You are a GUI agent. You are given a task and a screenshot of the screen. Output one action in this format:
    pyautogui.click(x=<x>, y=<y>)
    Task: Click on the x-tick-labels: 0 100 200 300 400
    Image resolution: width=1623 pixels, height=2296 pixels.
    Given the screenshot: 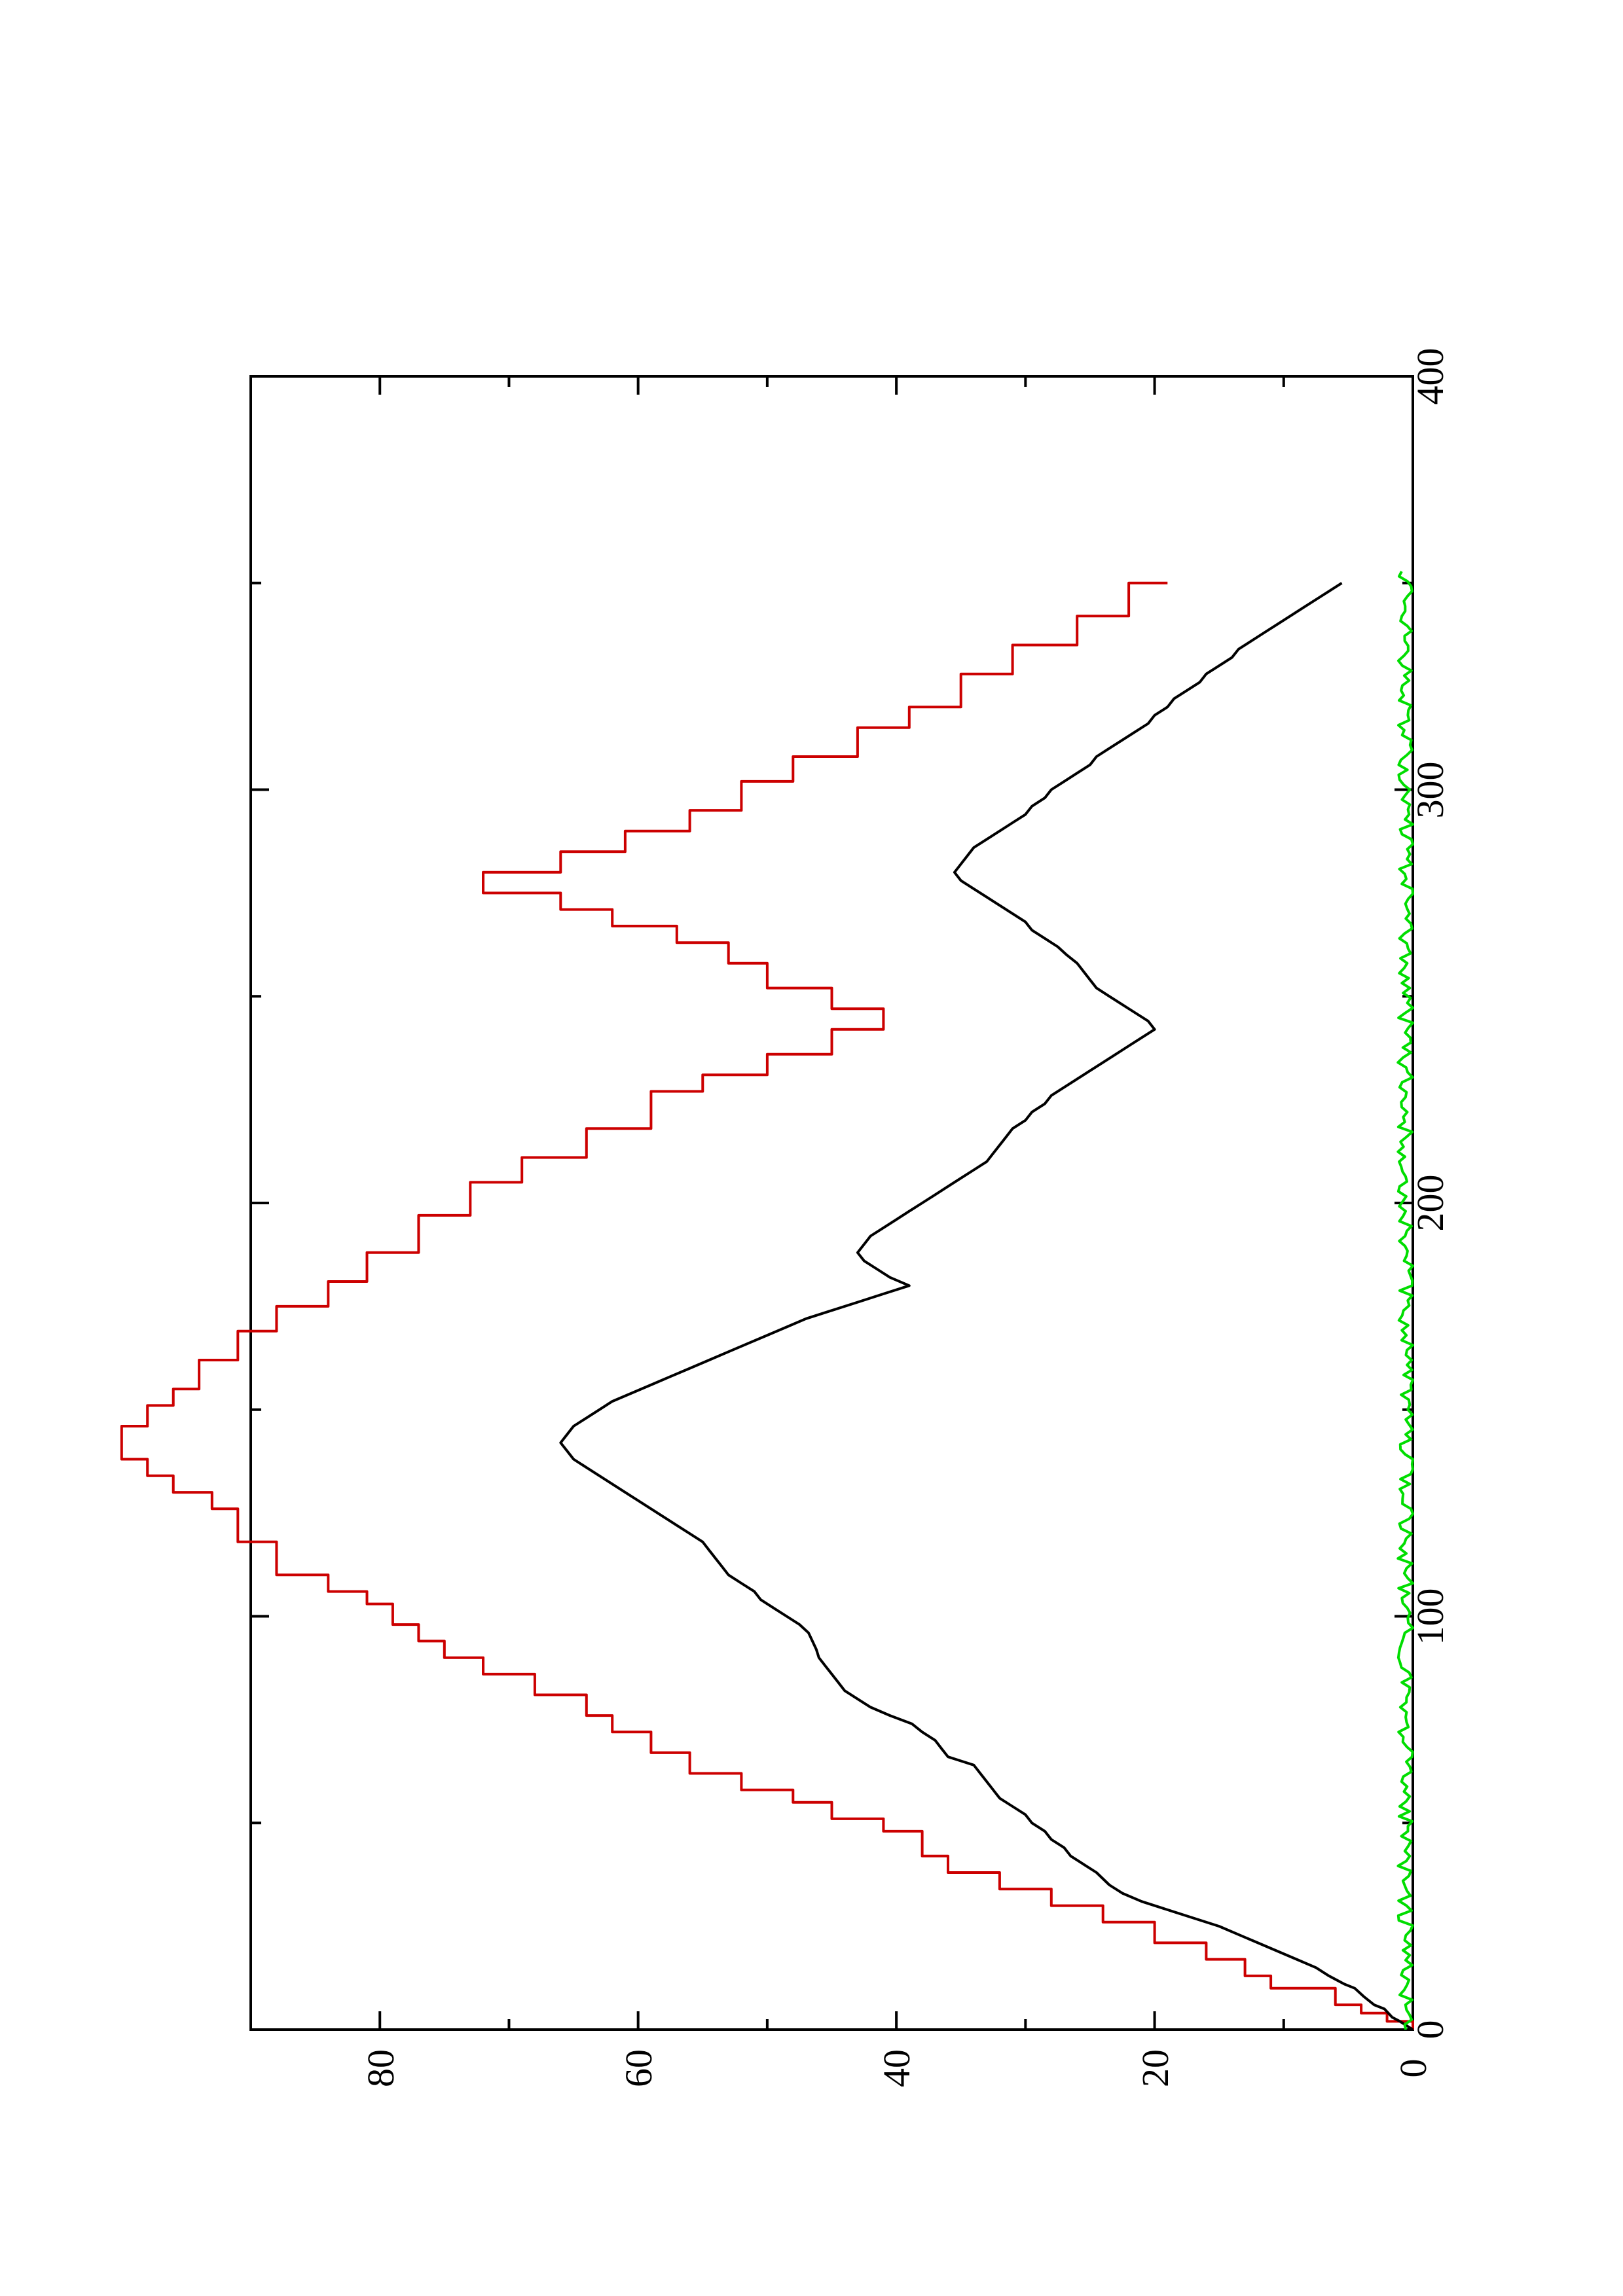 What is the action you would take?
    pyautogui.click(x=1430, y=1193)
    